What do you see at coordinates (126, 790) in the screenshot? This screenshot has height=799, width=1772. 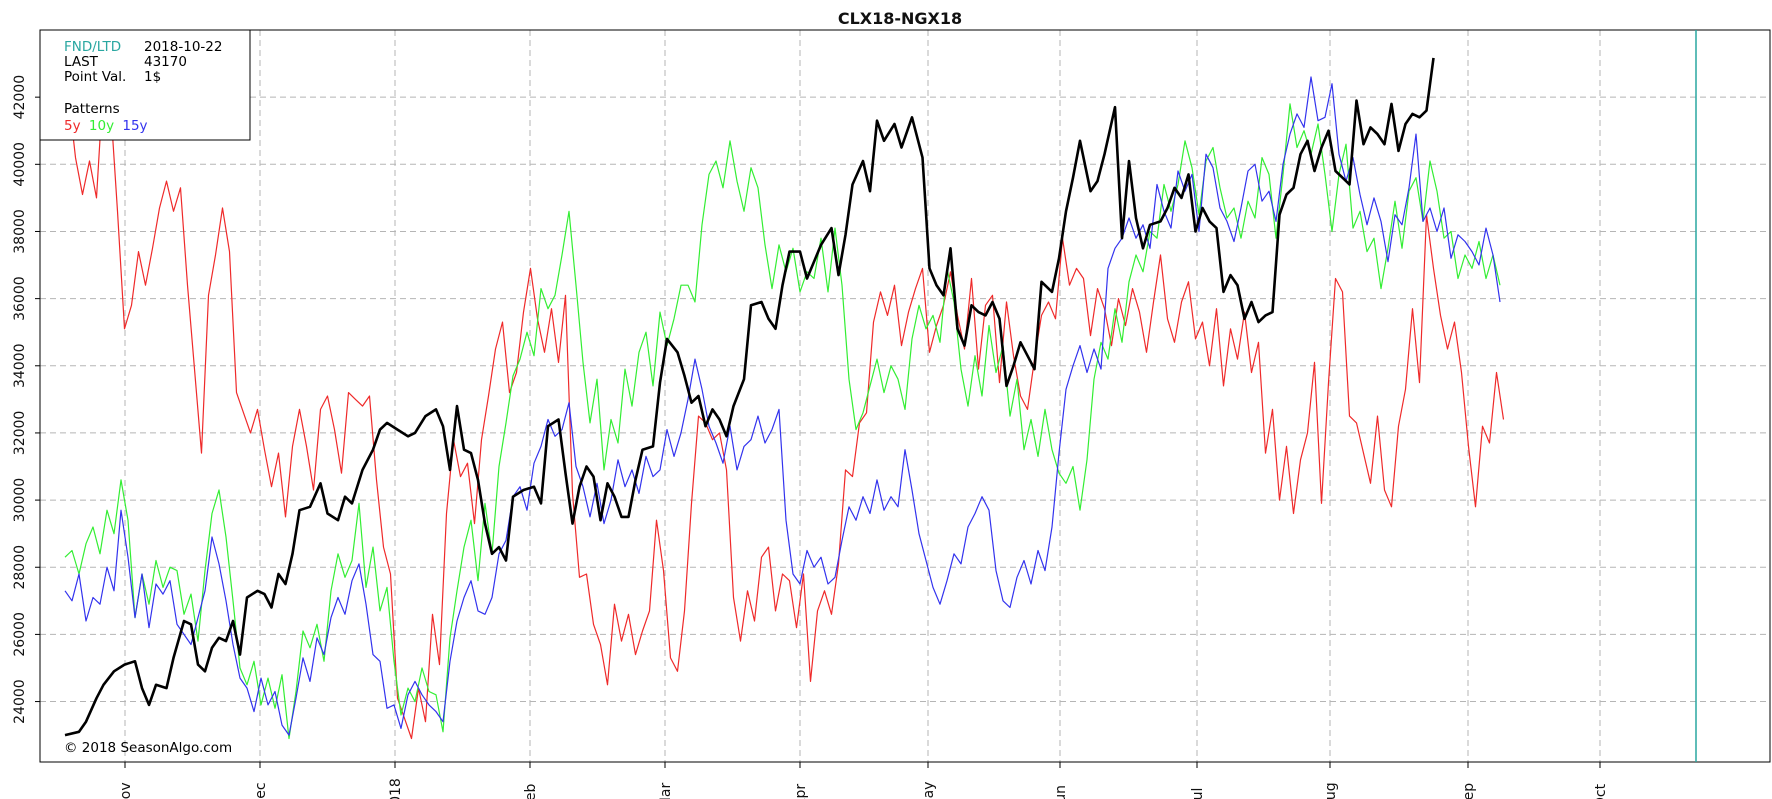 I see `x-tick-label: Nov` at bounding box center [126, 790].